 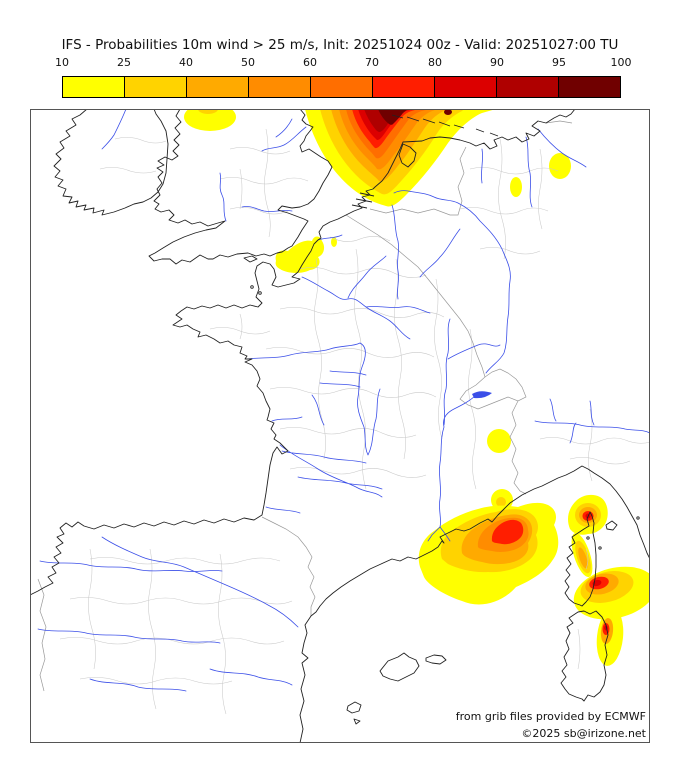 I want to click on tick-label: 100, so click(x=621, y=62).